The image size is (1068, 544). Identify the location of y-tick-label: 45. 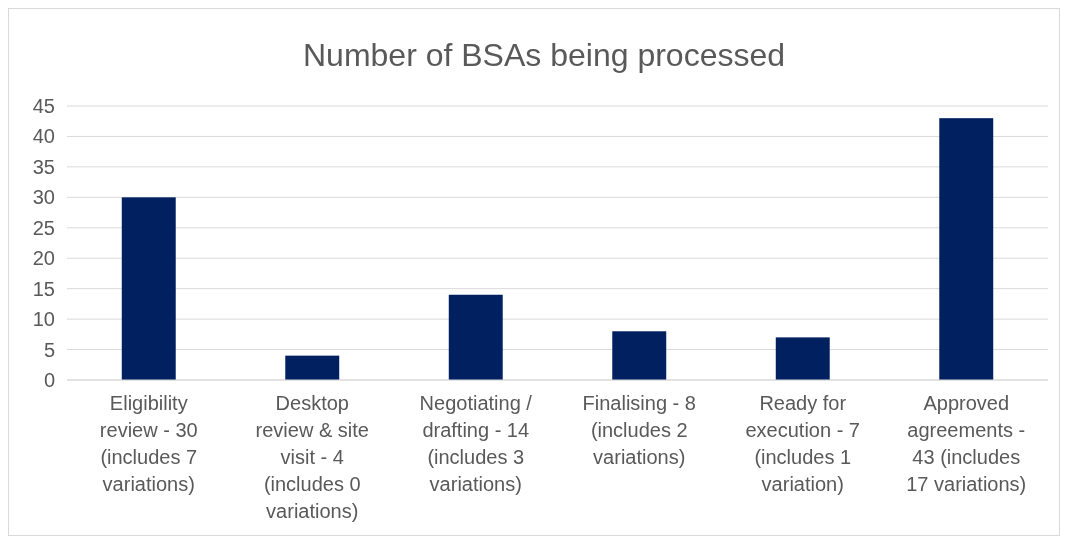
(43, 106).